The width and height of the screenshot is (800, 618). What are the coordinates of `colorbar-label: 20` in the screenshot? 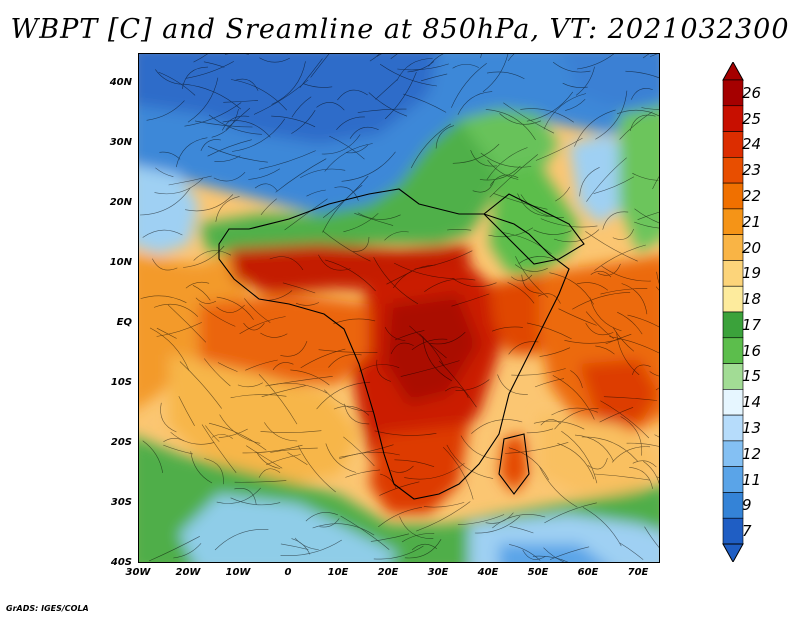 It's located at (752, 247).